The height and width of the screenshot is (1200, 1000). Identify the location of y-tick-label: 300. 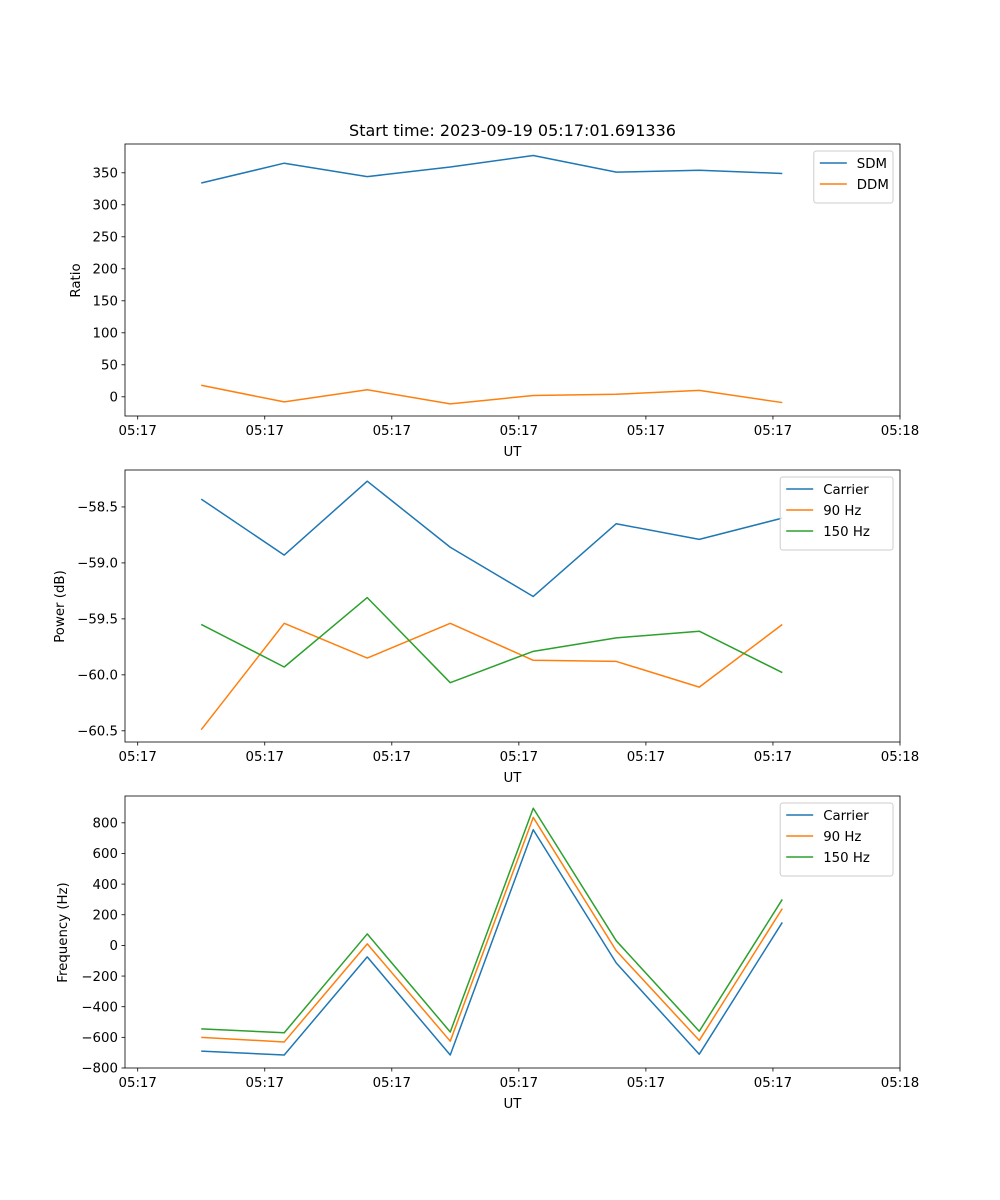
(105, 206).